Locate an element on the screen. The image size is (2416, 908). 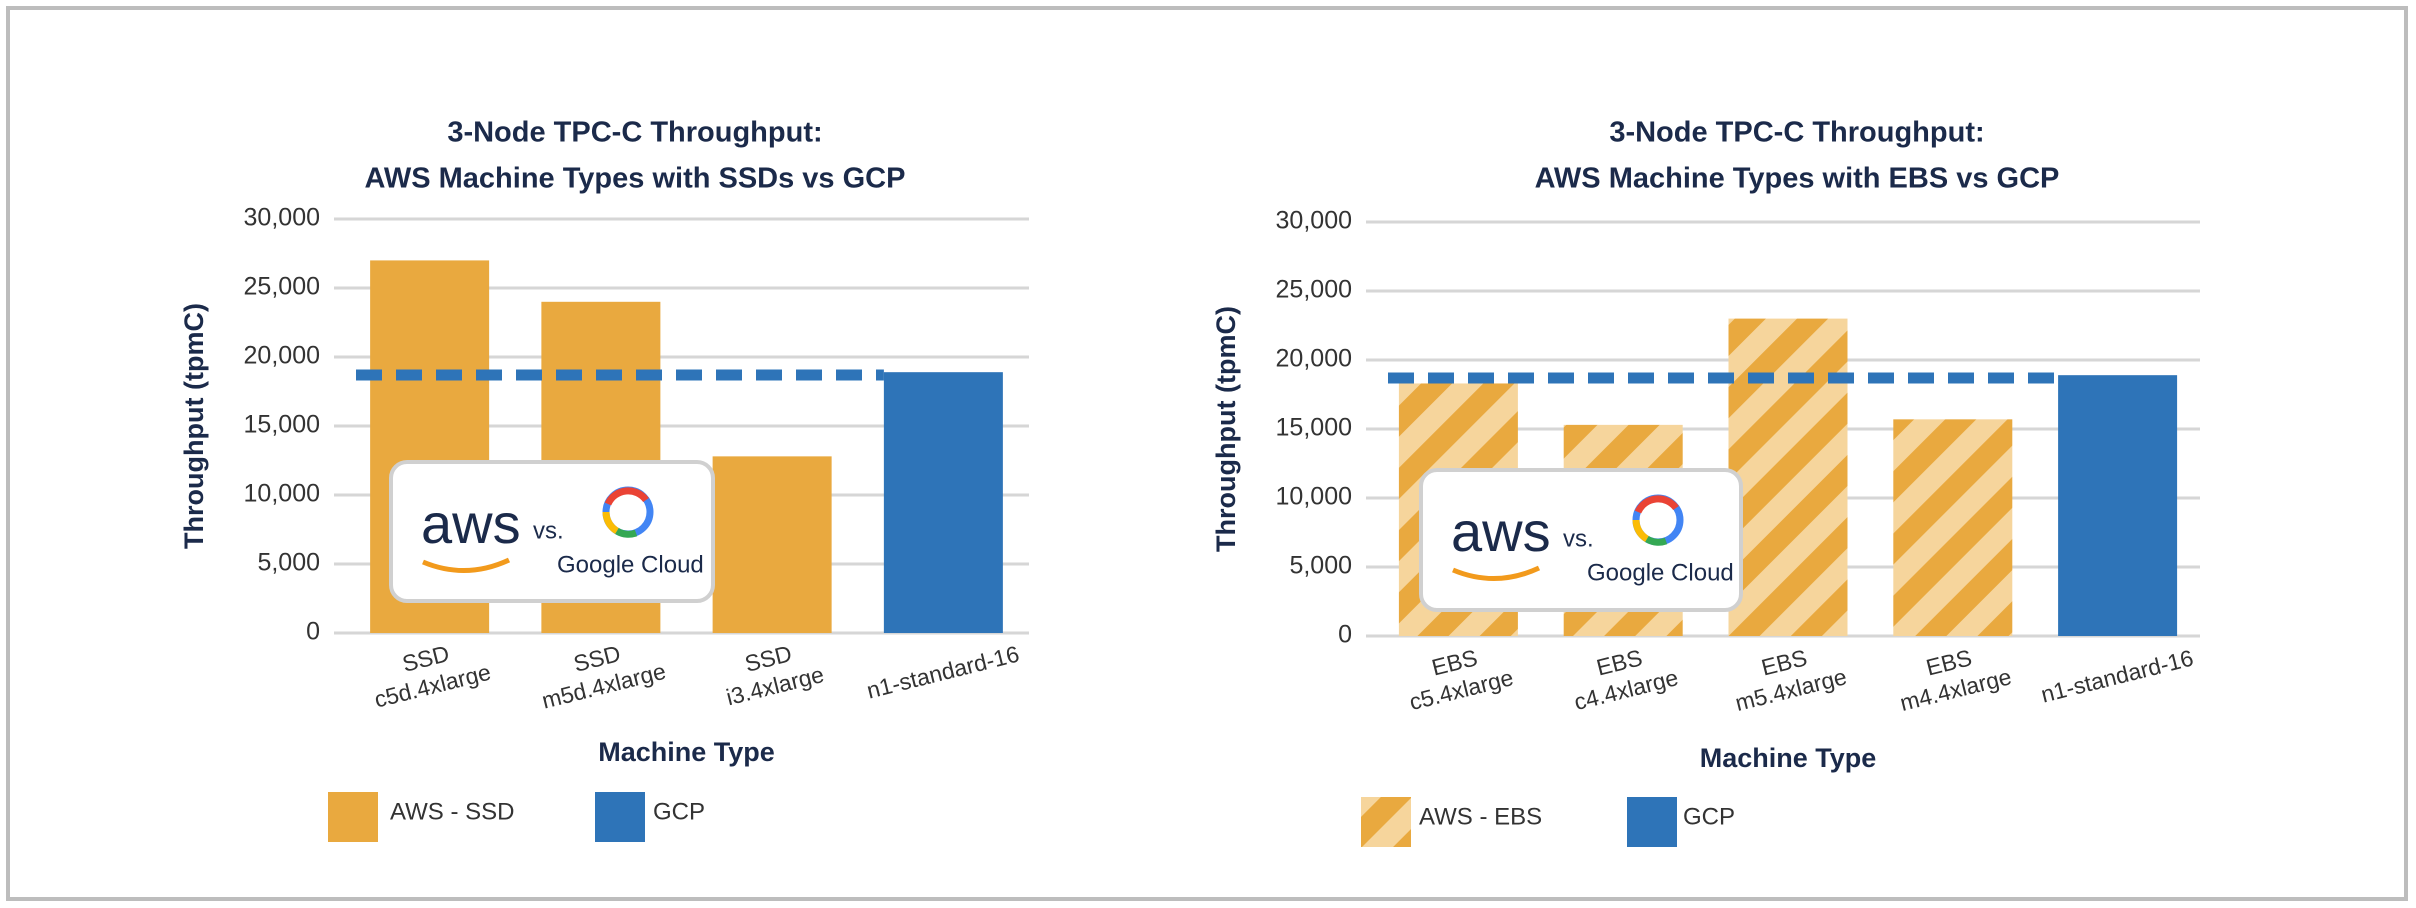
chart-title: AWS Machine Types with SSDs vs GCP is located at coordinates (635, 179).